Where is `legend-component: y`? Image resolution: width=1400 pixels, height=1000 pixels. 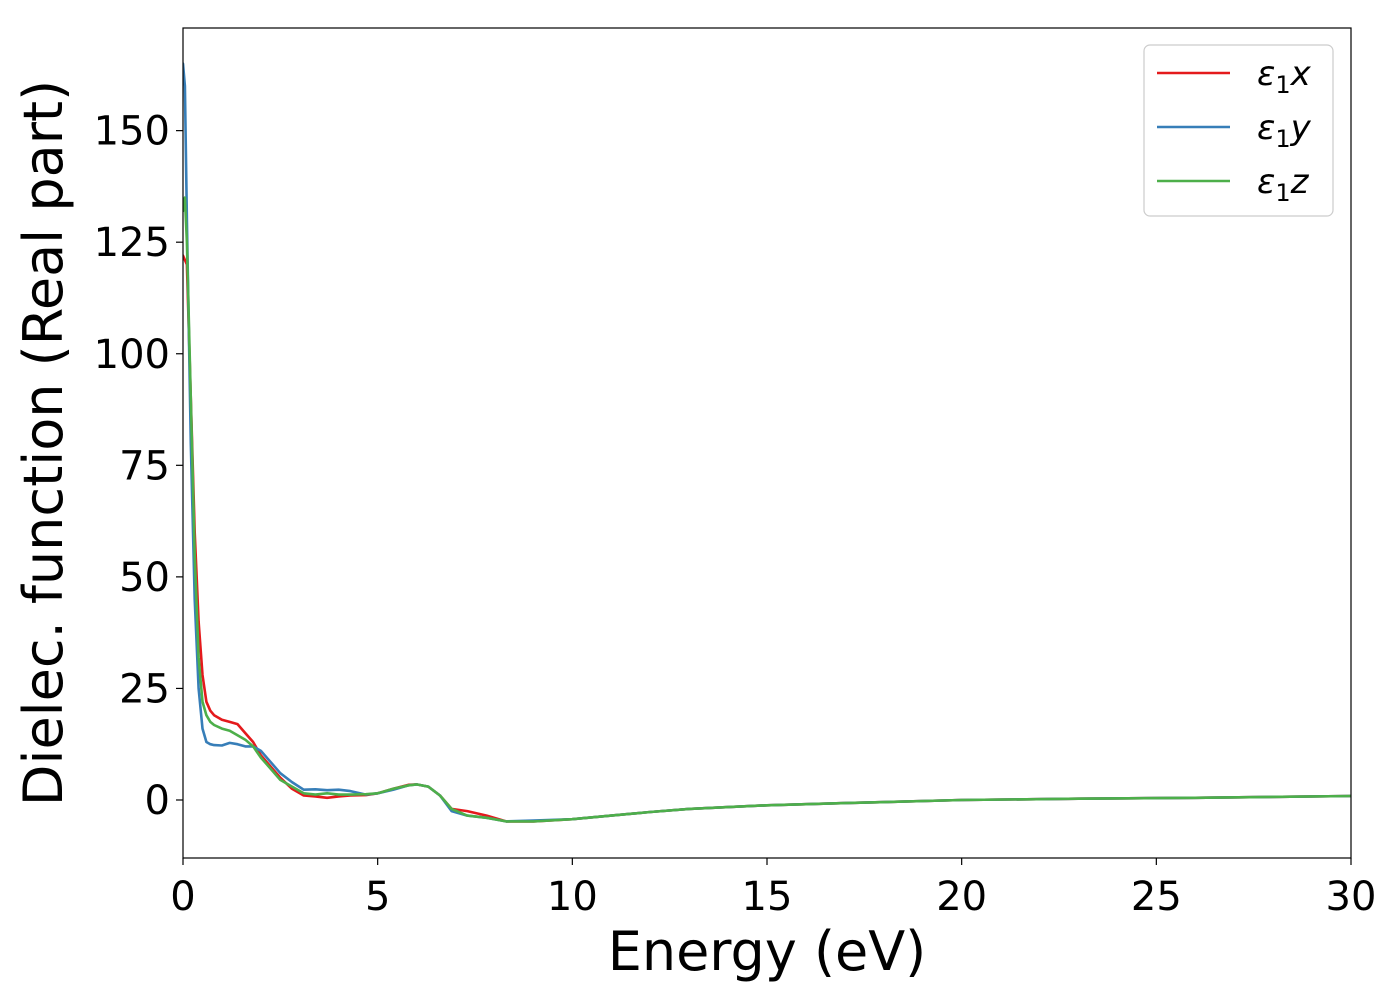
legend-component: y is located at coordinates (1301, 128).